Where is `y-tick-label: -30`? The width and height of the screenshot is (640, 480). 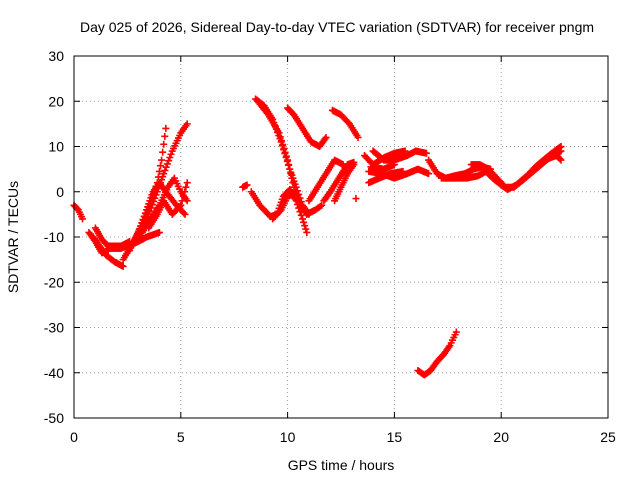 y-tick-label: -30 is located at coordinates (54, 328).